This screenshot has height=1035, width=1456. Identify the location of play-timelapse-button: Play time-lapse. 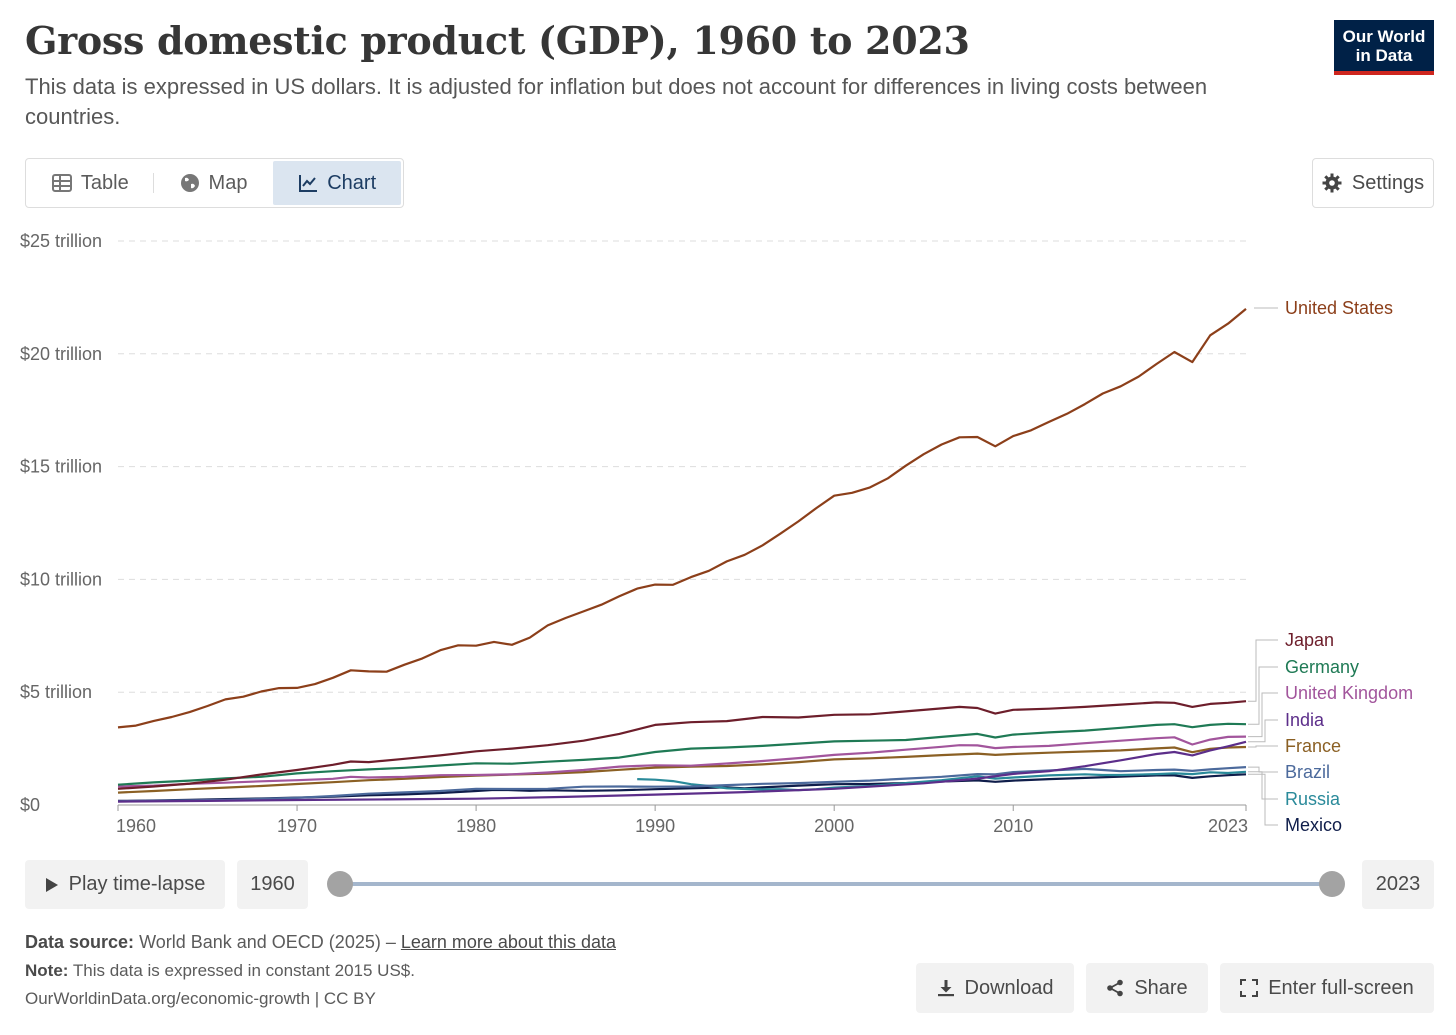
(125, 884).